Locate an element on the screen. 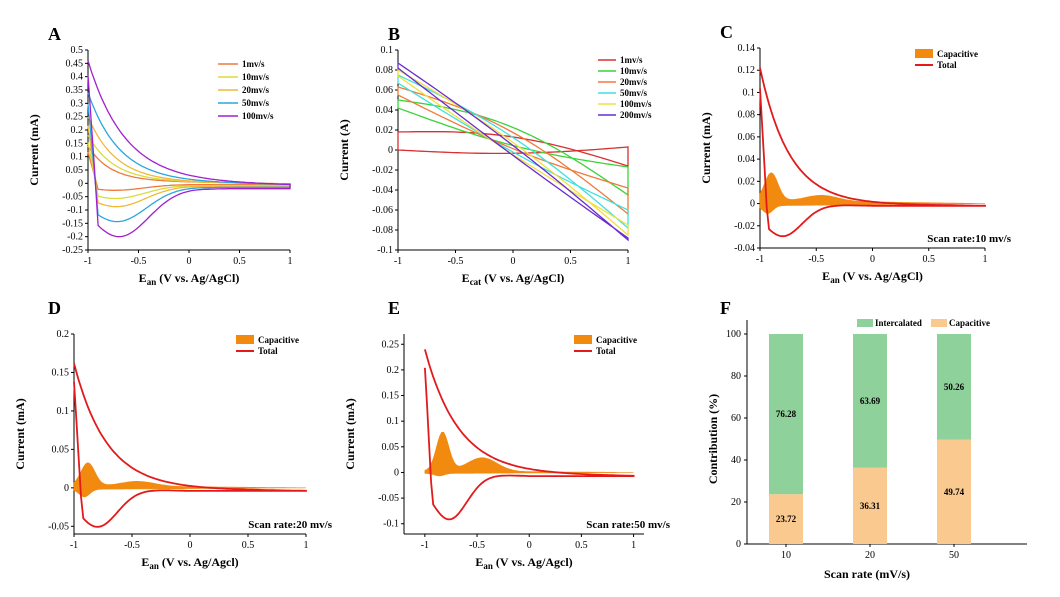  bar-data-label: 23.72 is located at coordinates (786, 519).